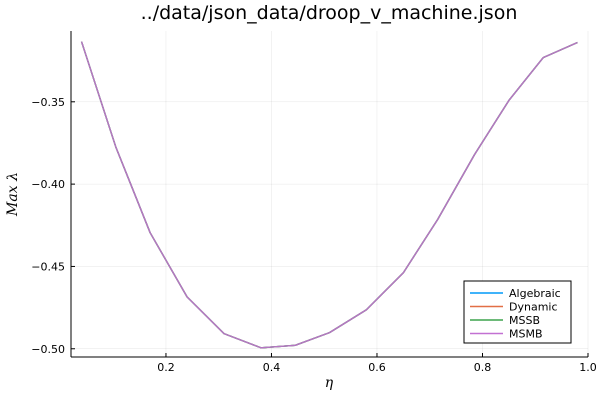 The height and width of the screenshot is (404, 600). I want to click on legend-box, so click(517, 312).